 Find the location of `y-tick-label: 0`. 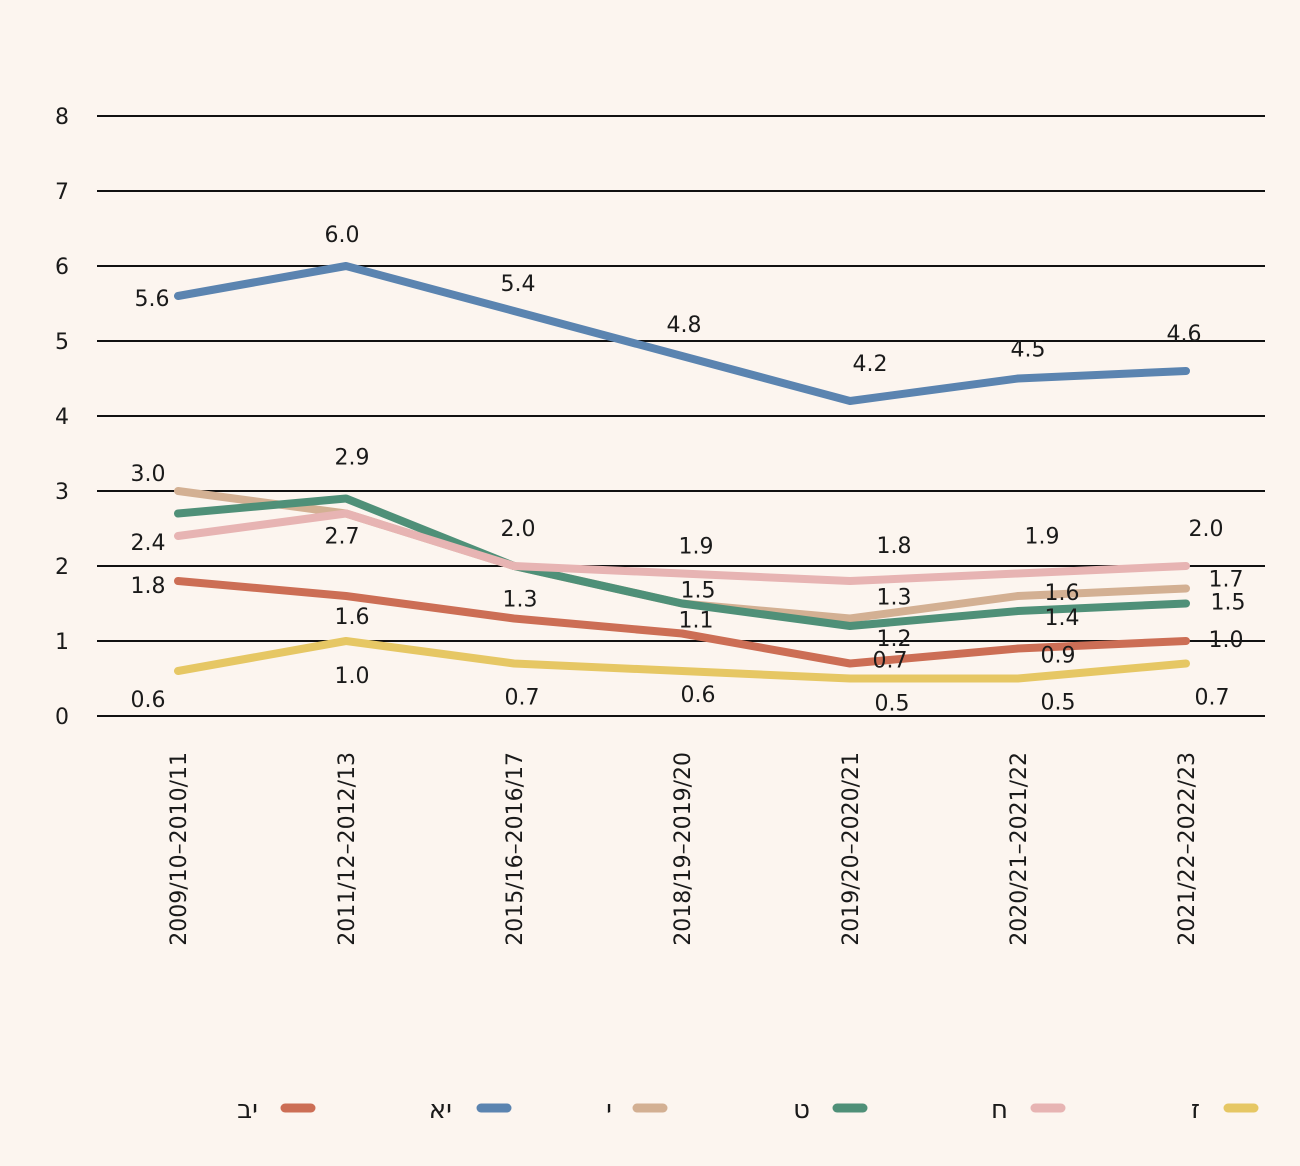

y-tick-label: 0 is located at coordinates (62, 717).